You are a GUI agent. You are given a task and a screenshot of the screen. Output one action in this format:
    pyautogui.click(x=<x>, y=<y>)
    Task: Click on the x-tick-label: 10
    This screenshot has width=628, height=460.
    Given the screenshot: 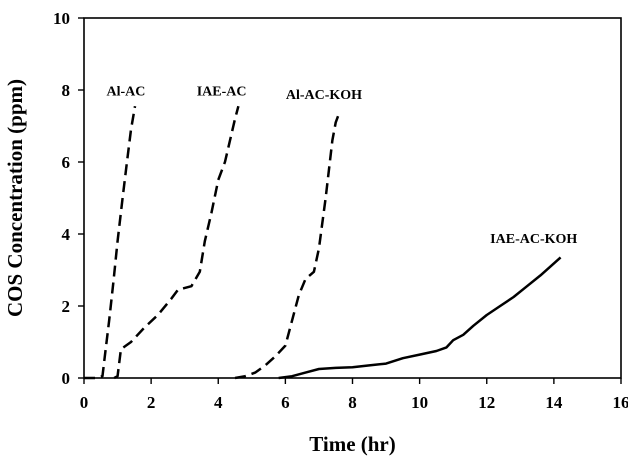 What is the action you would take?
    pyautogui.click(x=419, y=402)
    